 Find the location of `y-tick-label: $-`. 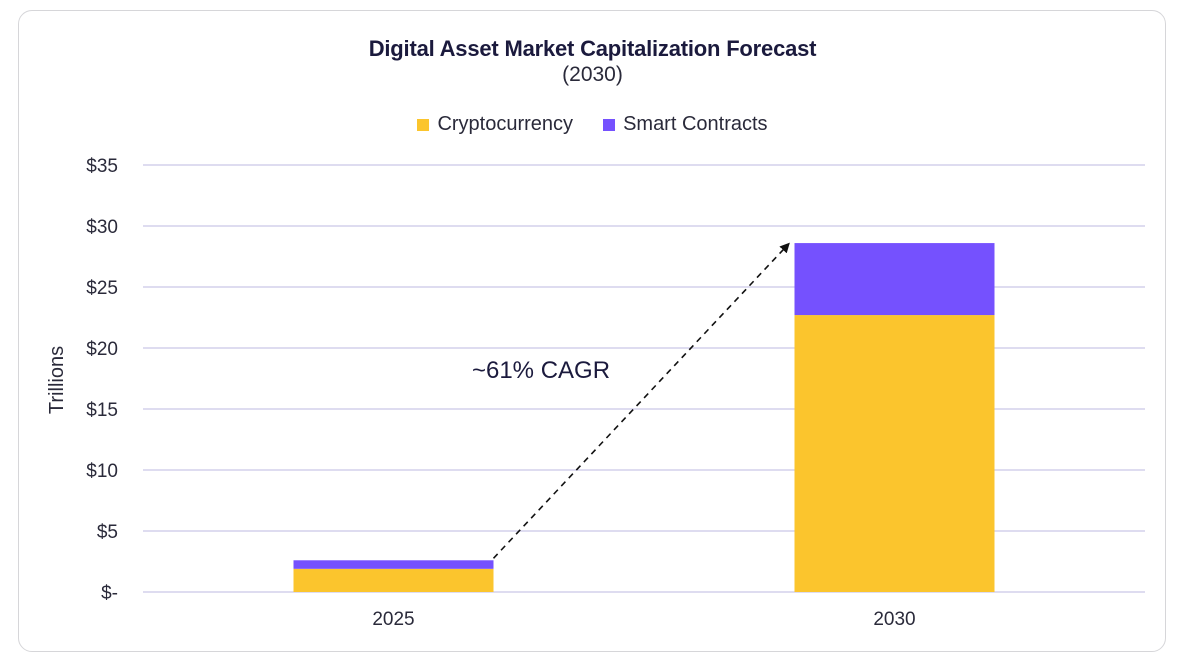

y-tick-label: $- is located at coordinates (109, 593).